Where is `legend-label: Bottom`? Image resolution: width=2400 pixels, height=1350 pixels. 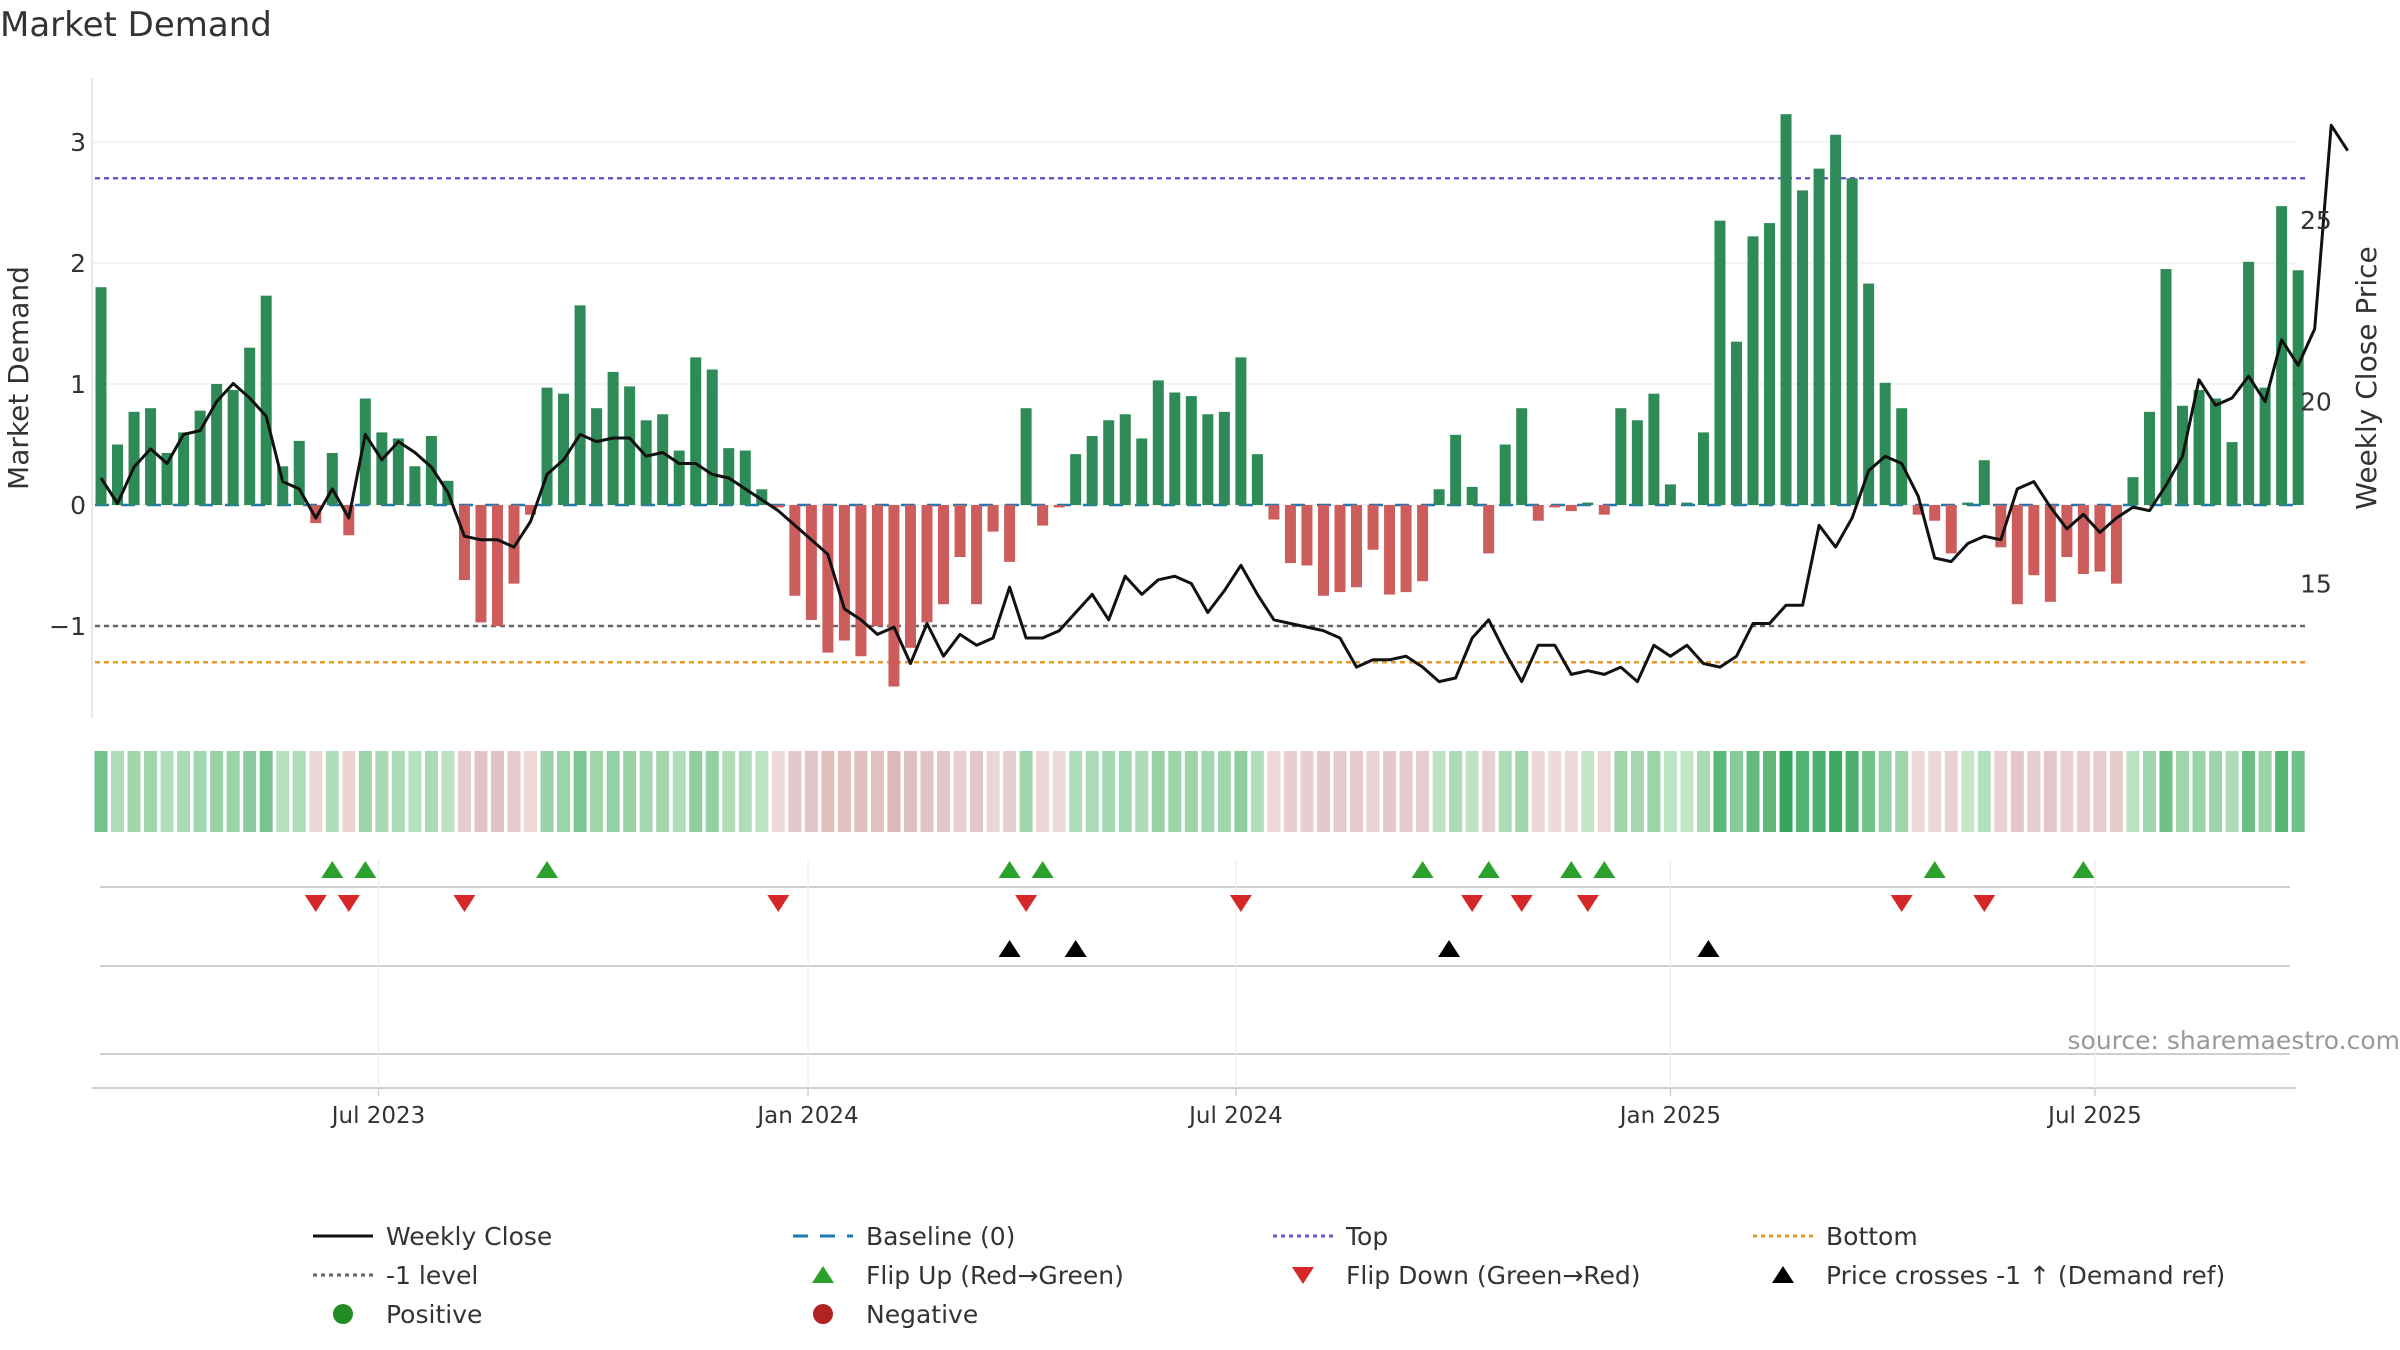 legend-label: Bottom is located at coordinates (1872, 1236).